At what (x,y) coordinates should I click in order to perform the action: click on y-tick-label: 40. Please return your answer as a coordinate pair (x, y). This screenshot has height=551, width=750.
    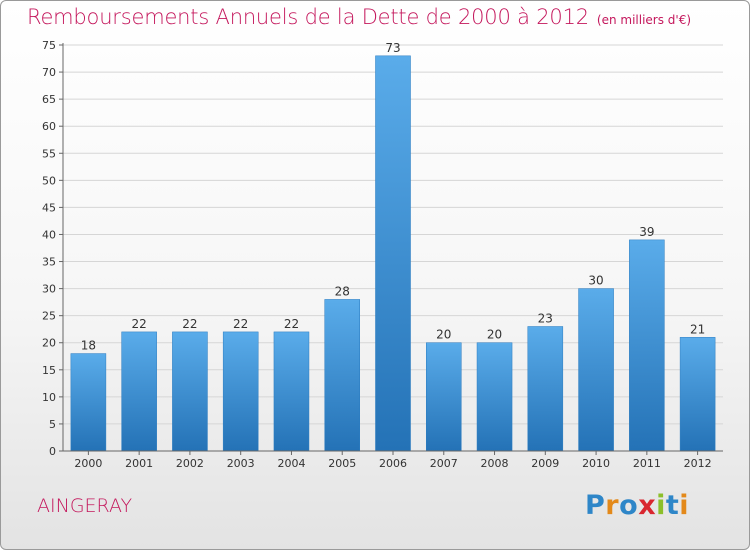
    Looking at the image, I should click on (49, 234).